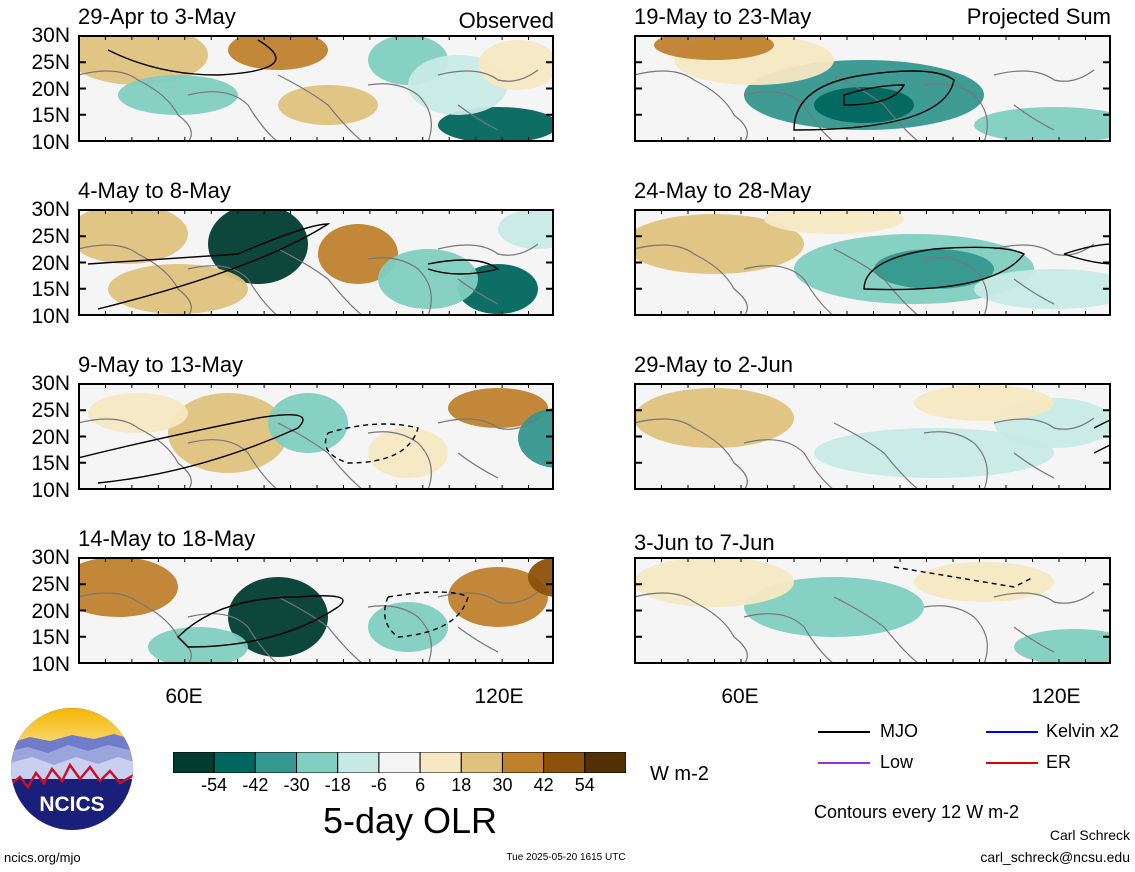  I want to click on projected-panel-3-title: 29-May to 2-Jun, so click(713, 364).